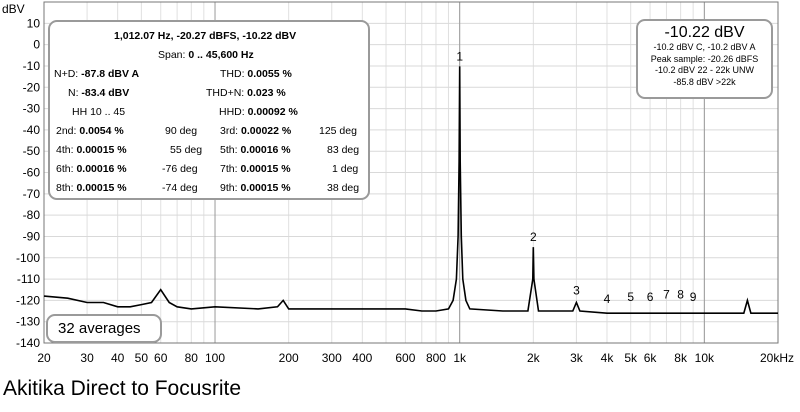  What do you see at coordinates (13, 9) in the screenshot?
I see `y-axis-label: dBV` at bounding box center [13, 9].